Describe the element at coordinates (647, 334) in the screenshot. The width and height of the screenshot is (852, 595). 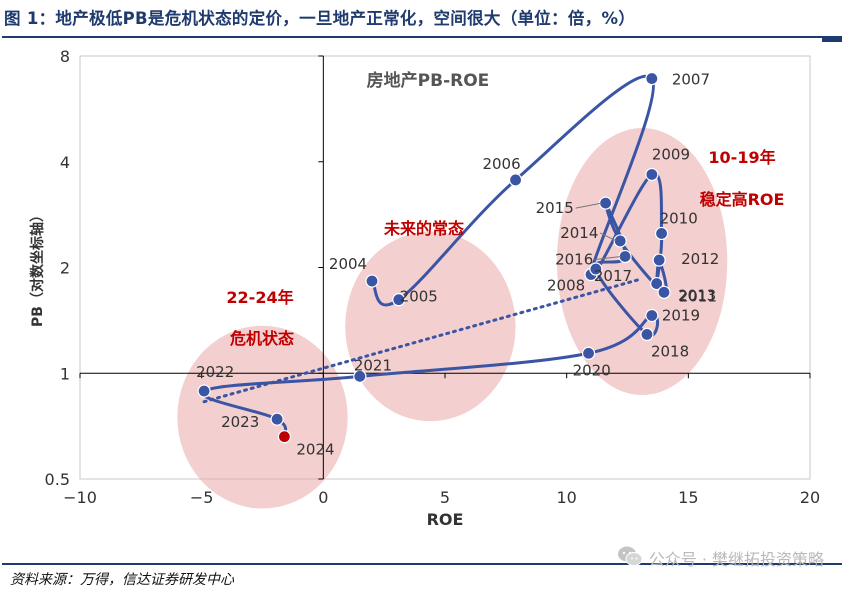
I see `data-point-2018` at that location.